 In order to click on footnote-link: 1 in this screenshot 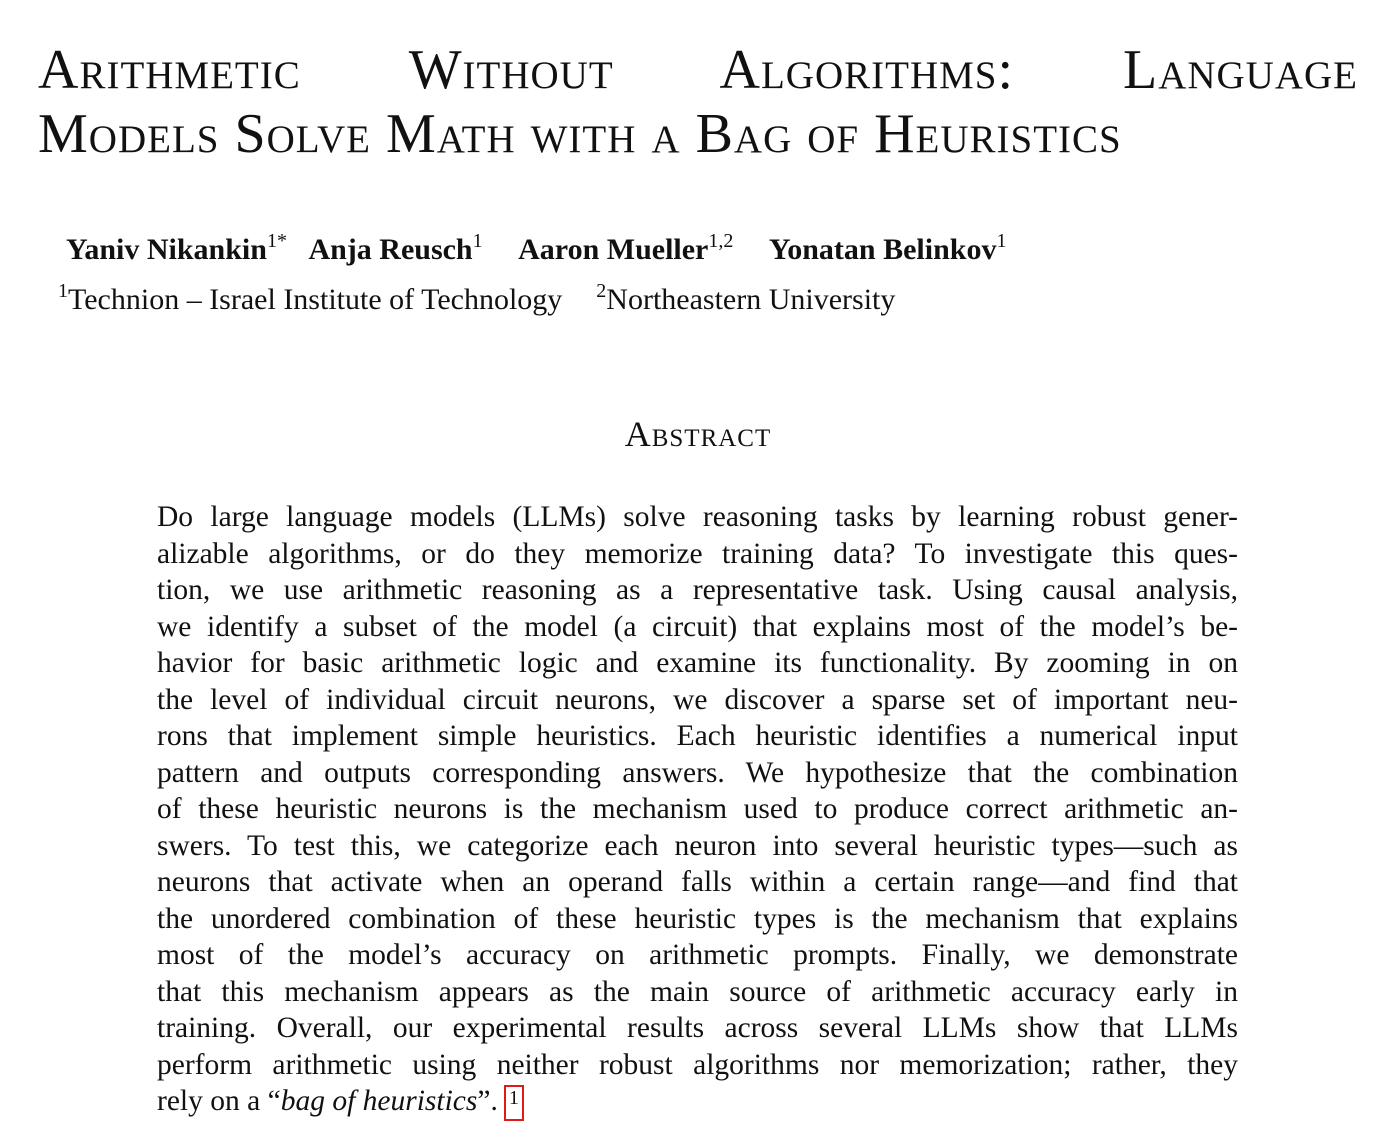, I will do `click(513, 1103)`.